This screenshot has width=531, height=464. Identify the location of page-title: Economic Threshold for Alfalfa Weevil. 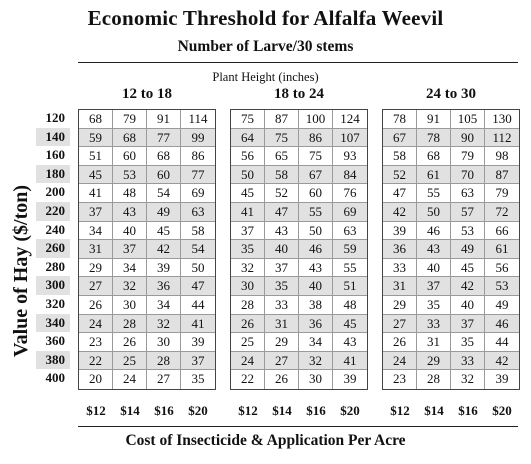
(265, 18).